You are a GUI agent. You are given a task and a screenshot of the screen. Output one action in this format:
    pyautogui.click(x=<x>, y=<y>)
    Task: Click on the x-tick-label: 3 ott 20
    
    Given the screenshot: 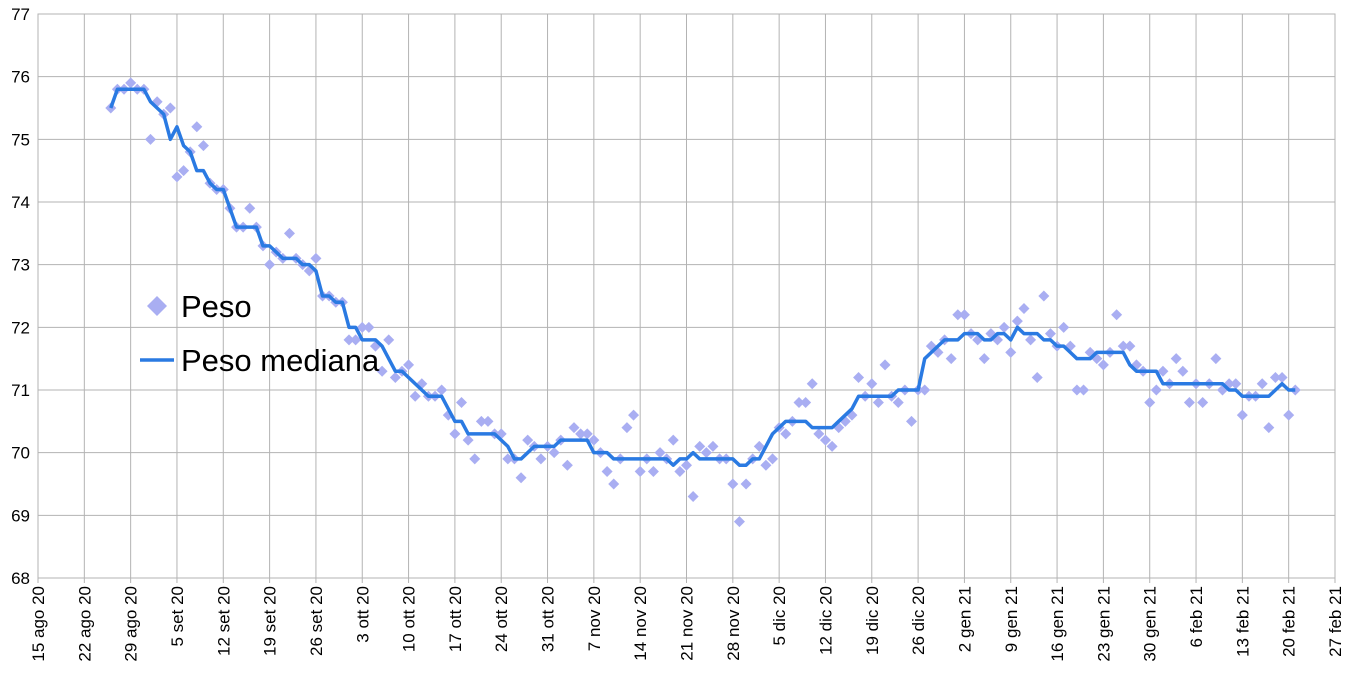 What is the action you would take?
    pyautogui.click(x=362, y=614)
    